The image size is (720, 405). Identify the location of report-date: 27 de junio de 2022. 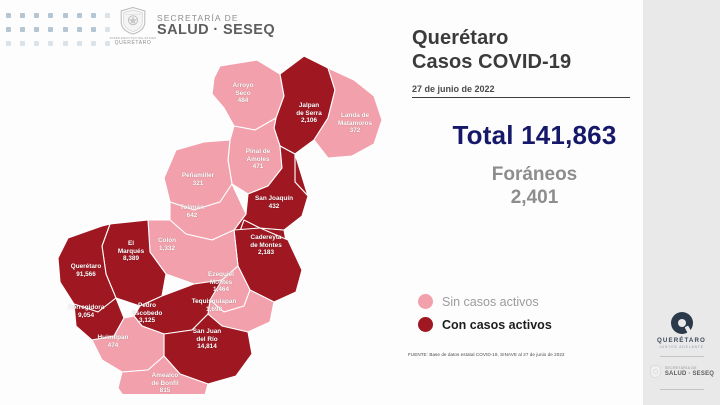
(453, 88).